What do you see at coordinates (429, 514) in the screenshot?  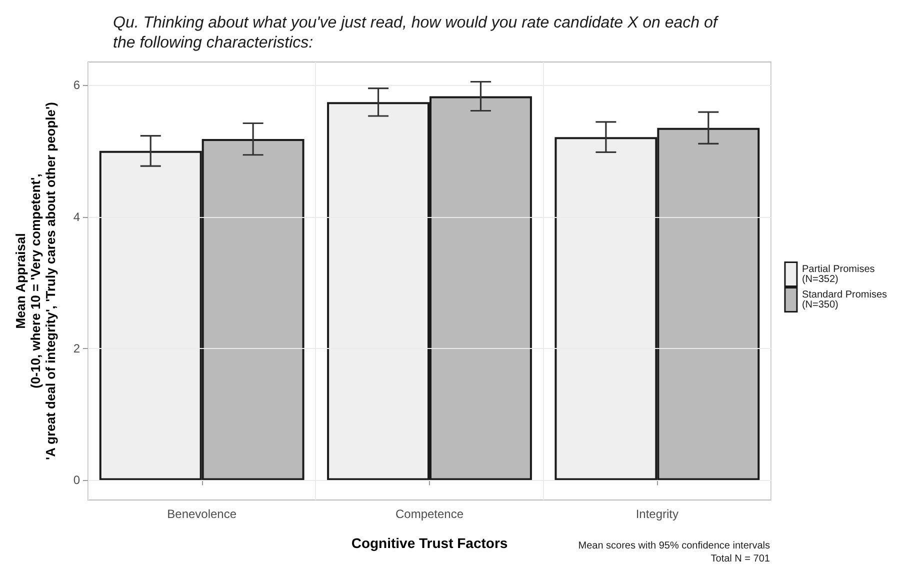 I see `x-tick-label: Competence` at bounding box center [429, 514].